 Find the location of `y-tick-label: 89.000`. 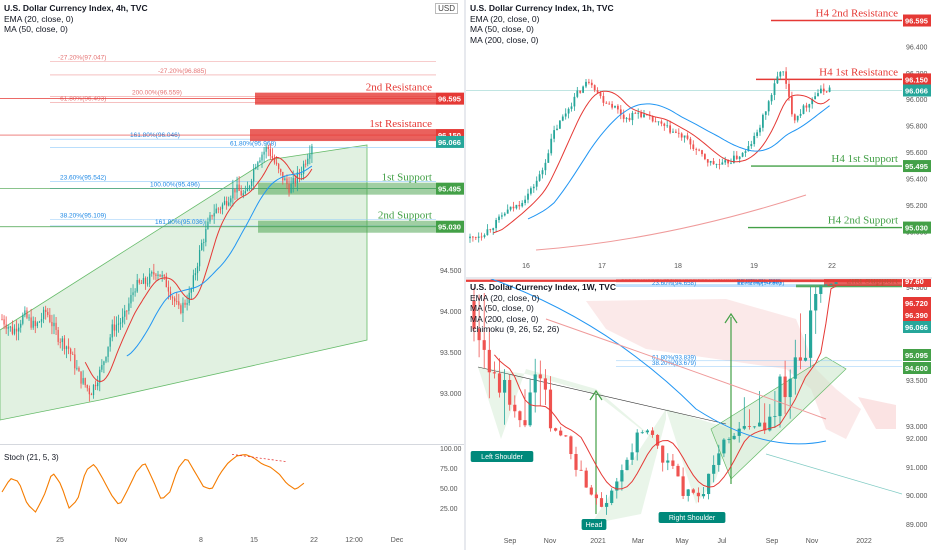

y-tick-label: 89.000 is located at coordinates (917, 525).